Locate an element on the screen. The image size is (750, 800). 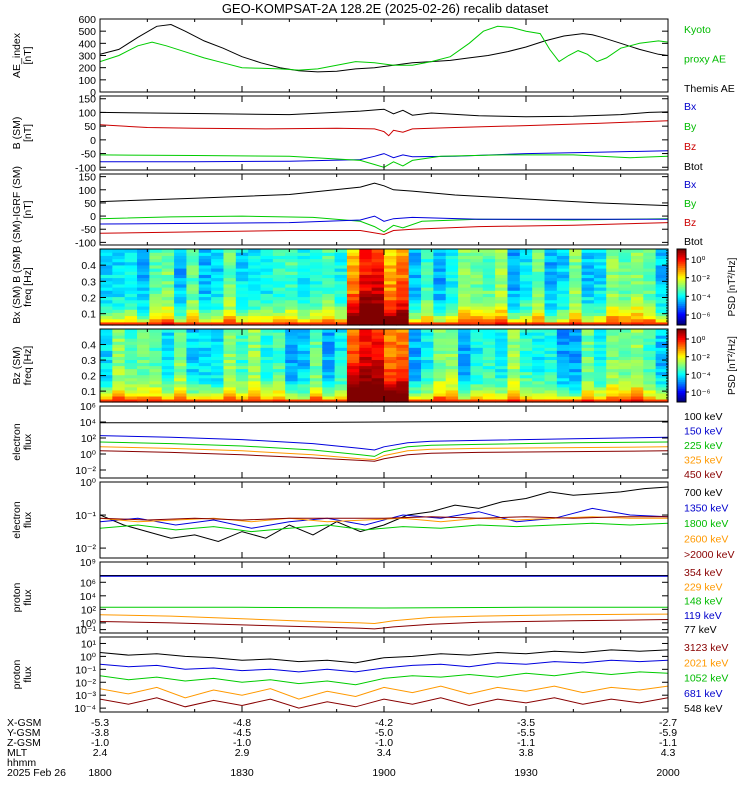
legend-entry: Kyoto is located at coordinates (697, 30).